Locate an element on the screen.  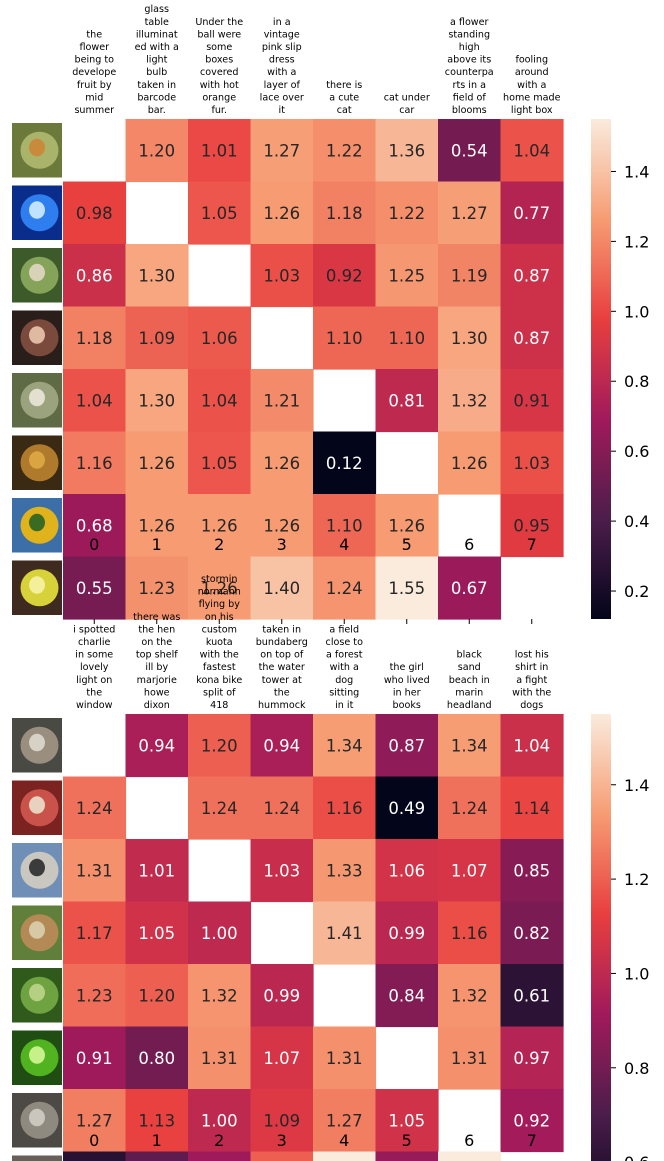
colorbar-tick-label: 1.2 is located at coordinates (636, 879).